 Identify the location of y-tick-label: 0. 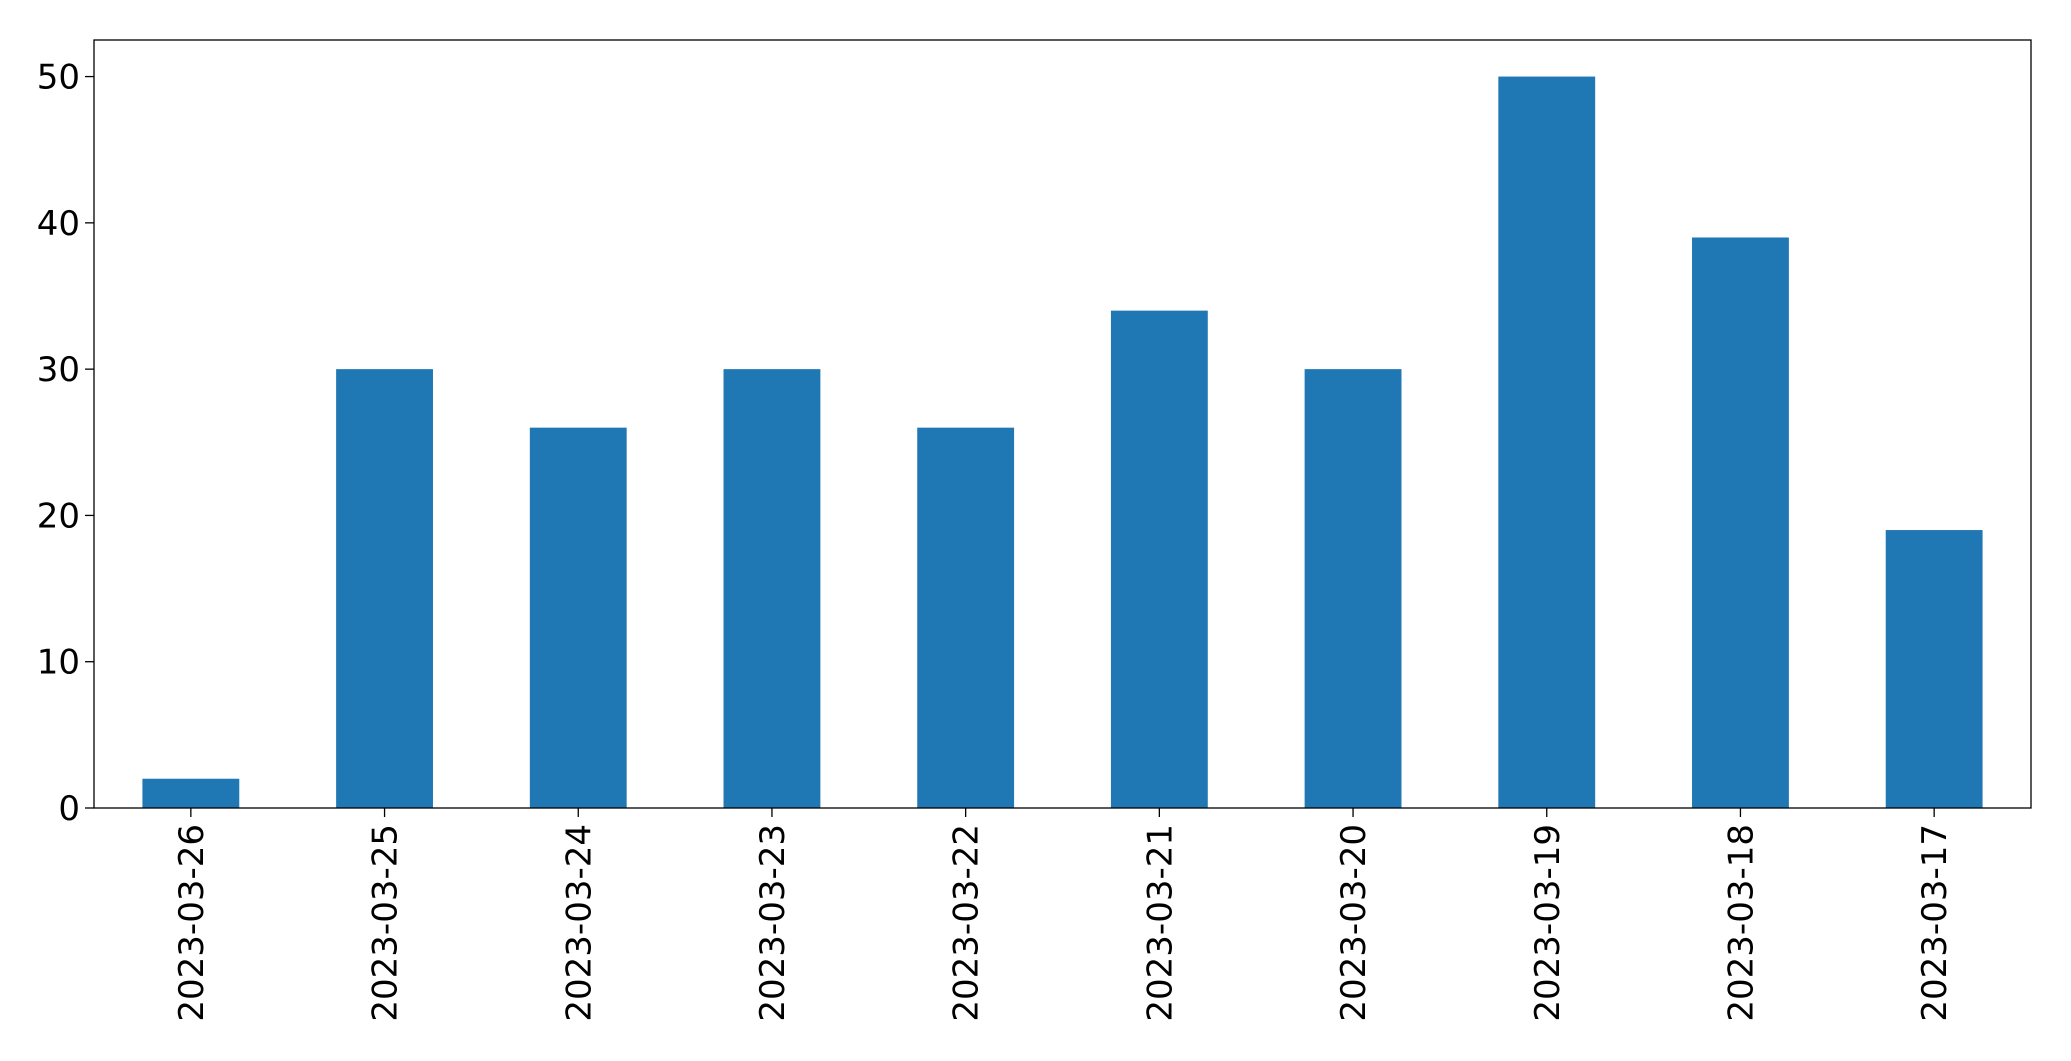
(69, 809).